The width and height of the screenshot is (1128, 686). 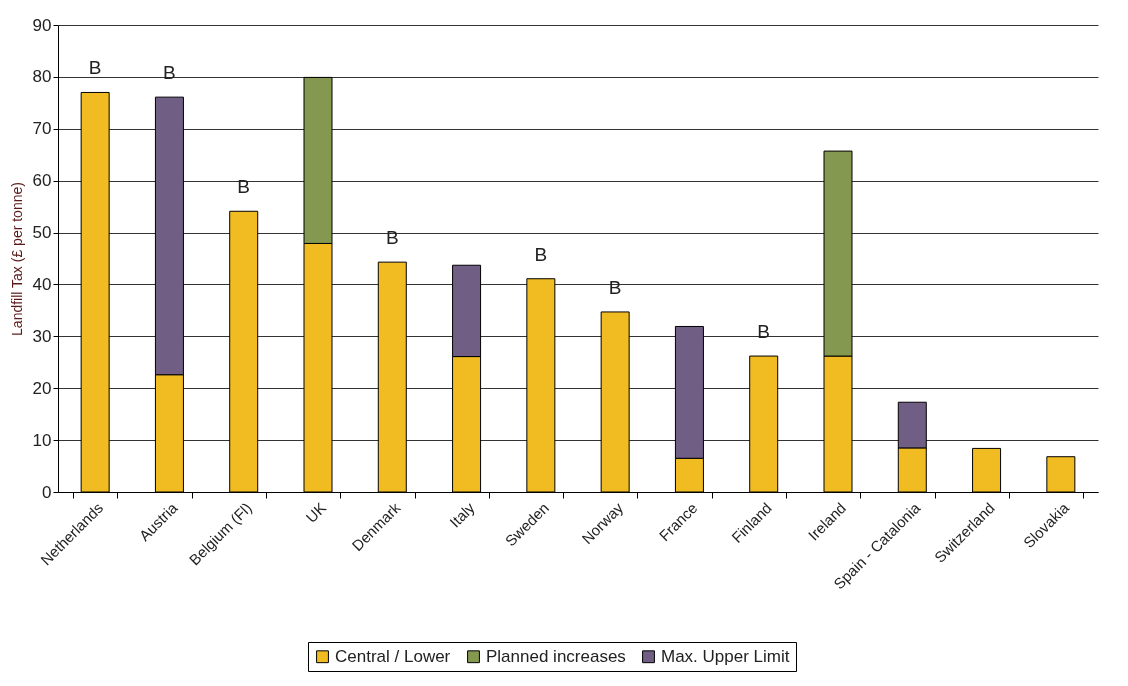 I want to click on y-tick-label: 40, so click(x=42, y=284).